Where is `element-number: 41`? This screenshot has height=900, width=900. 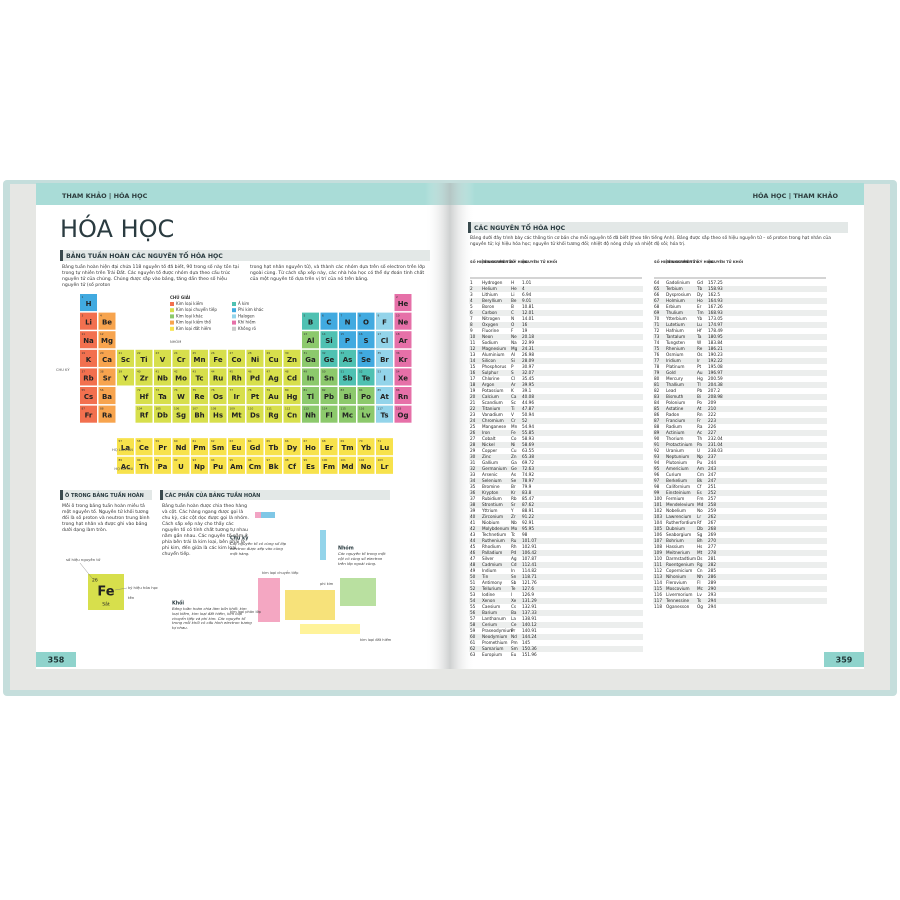
element-number: 41 is located at coordinates (473, 522).